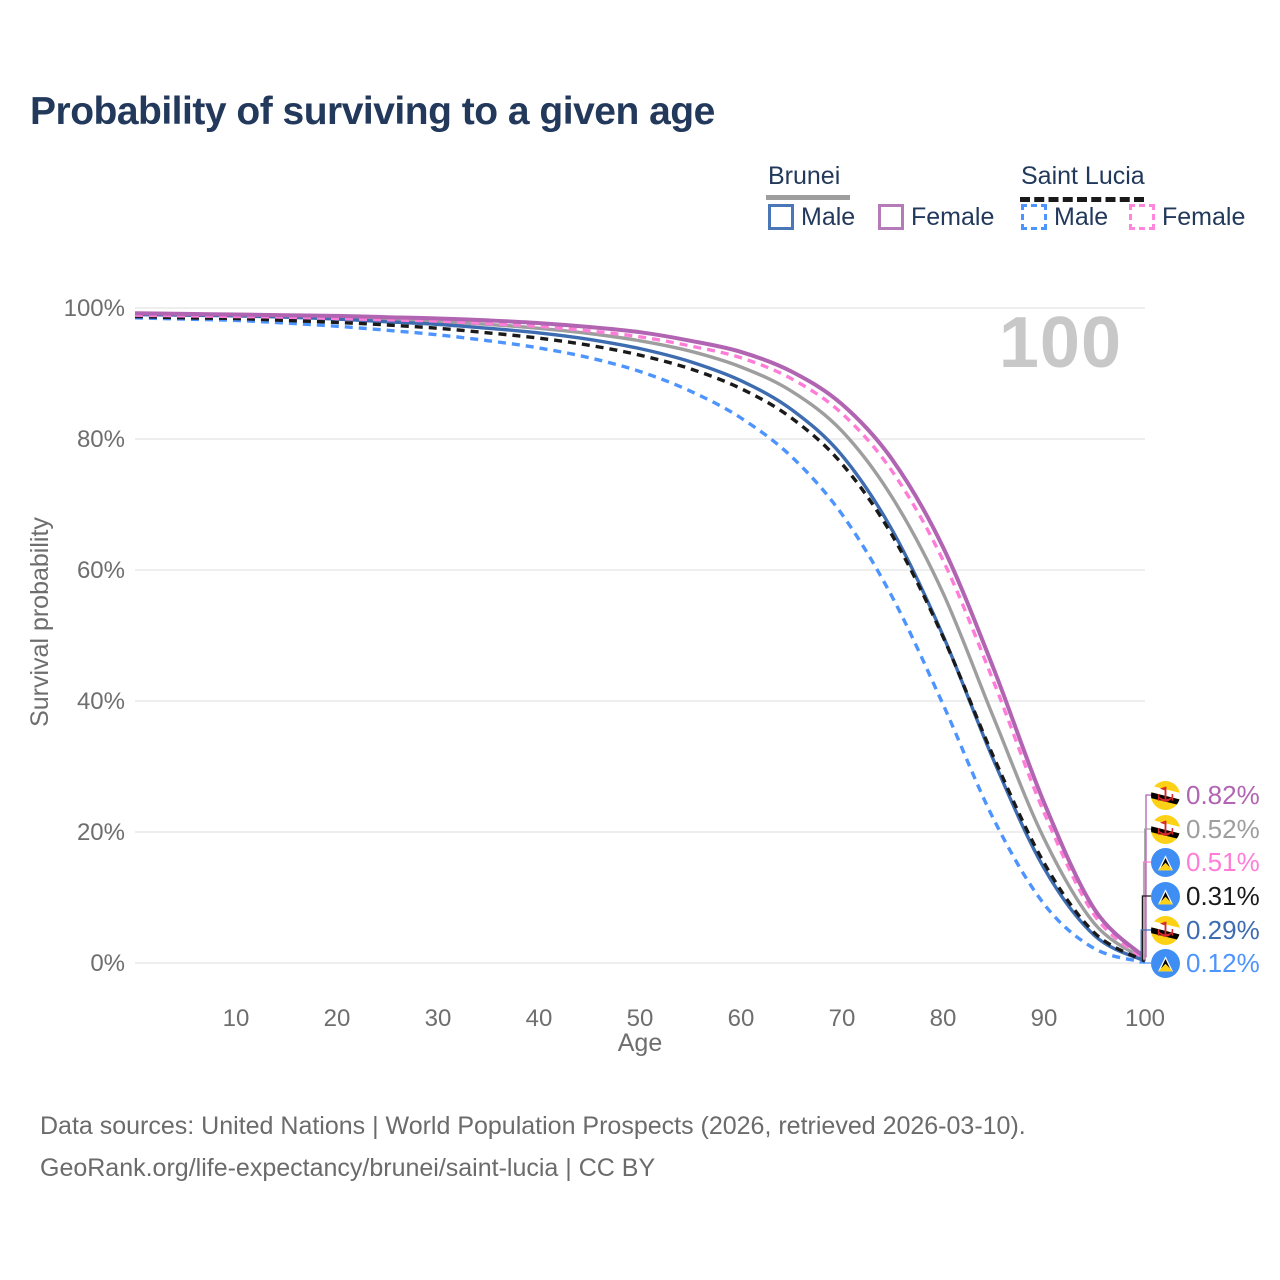  What do you see at coordinates (438, 1018) in the screenshot?
I see `x-tick-label: 30` at bounding box center [438, 1018].